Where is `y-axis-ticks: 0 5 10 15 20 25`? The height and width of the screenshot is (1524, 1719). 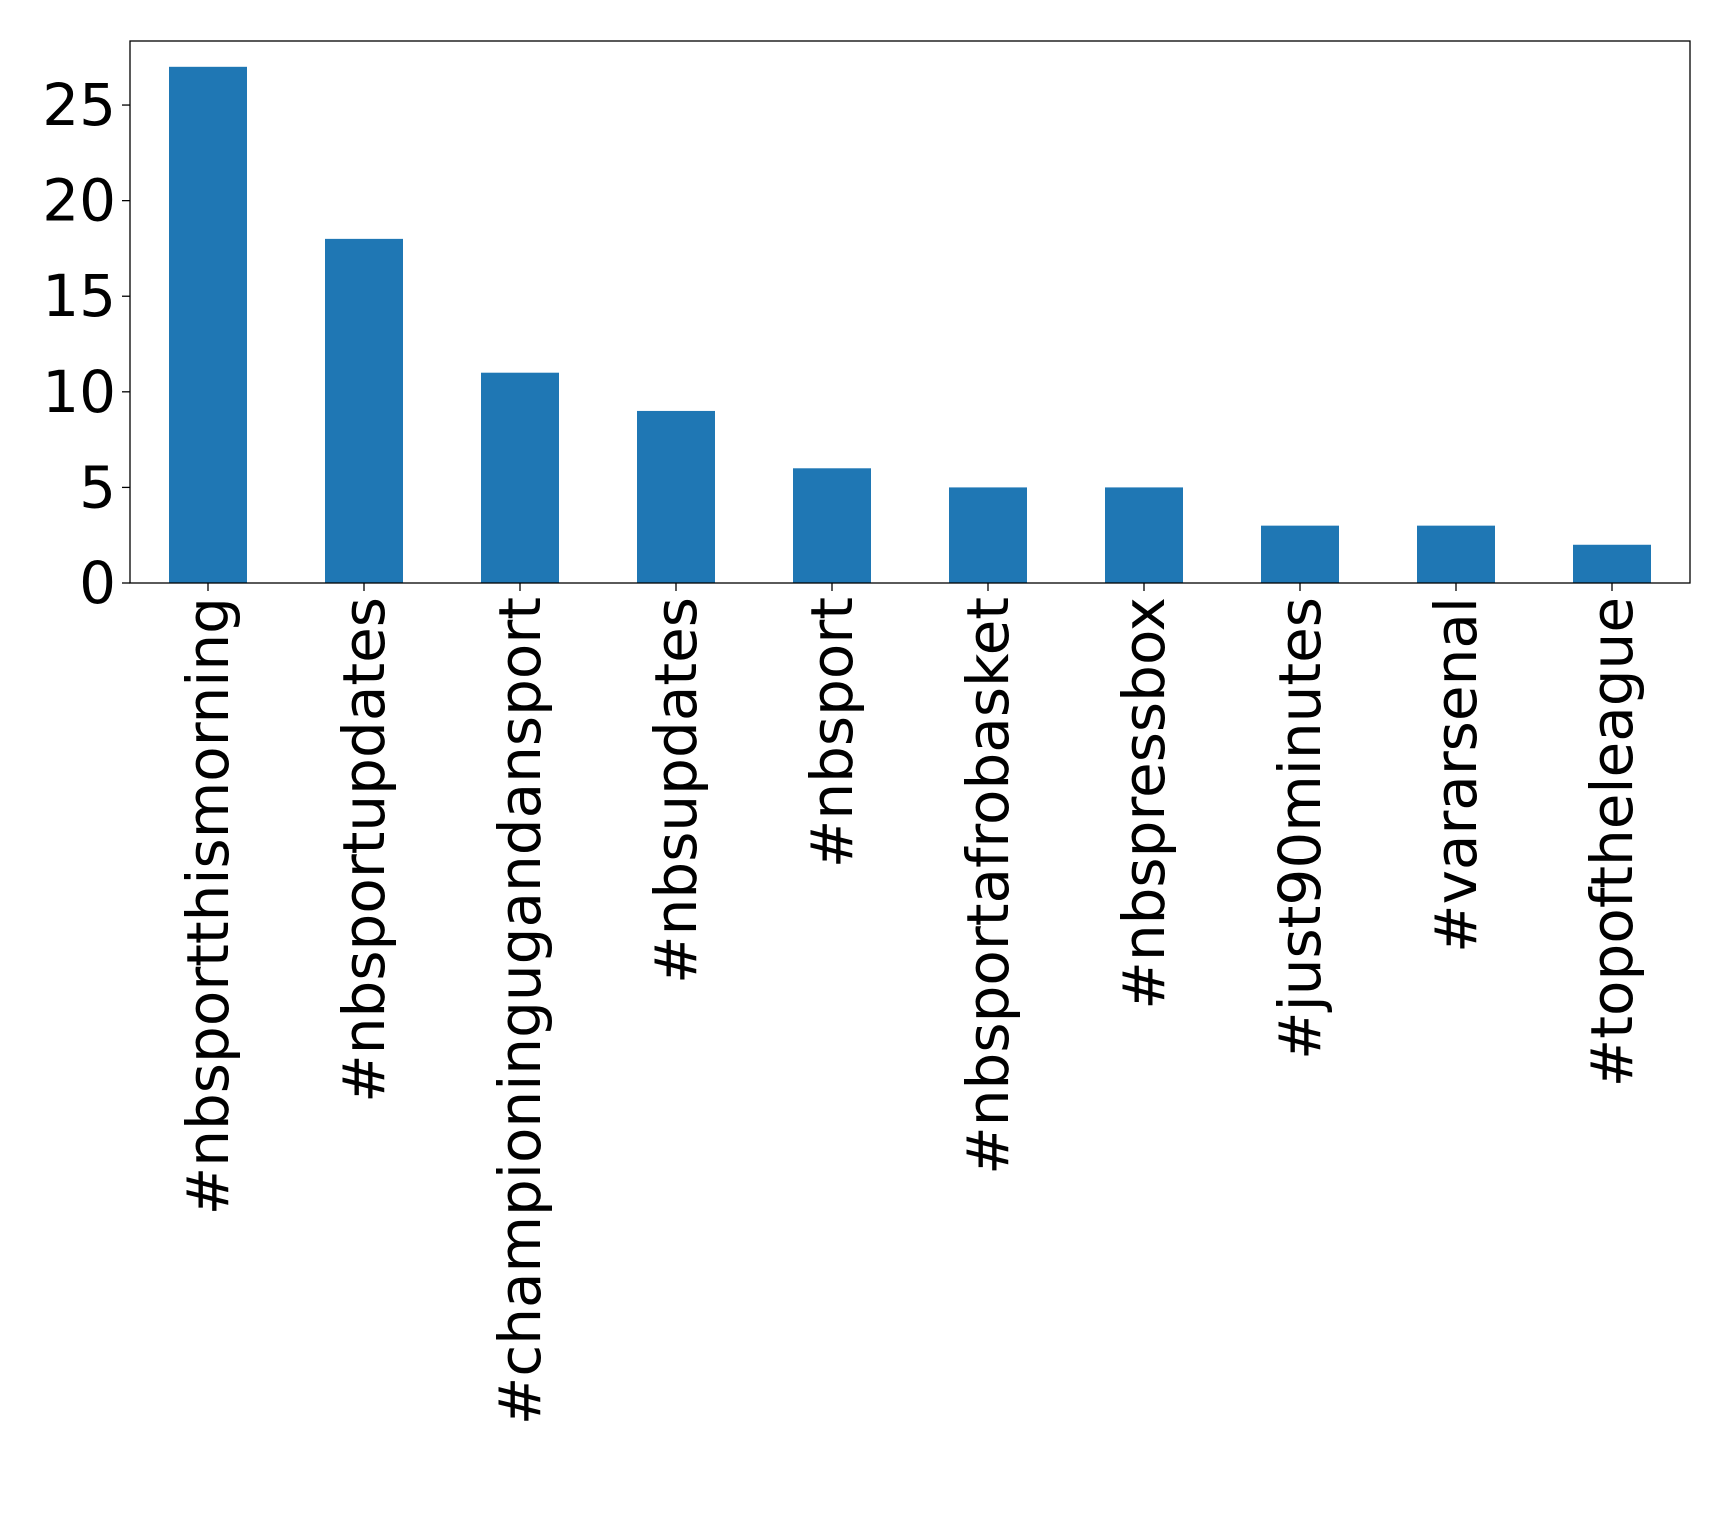
y-axis-ticks: 0 5 10 15 20 25 is located at coordinates (86, 344).